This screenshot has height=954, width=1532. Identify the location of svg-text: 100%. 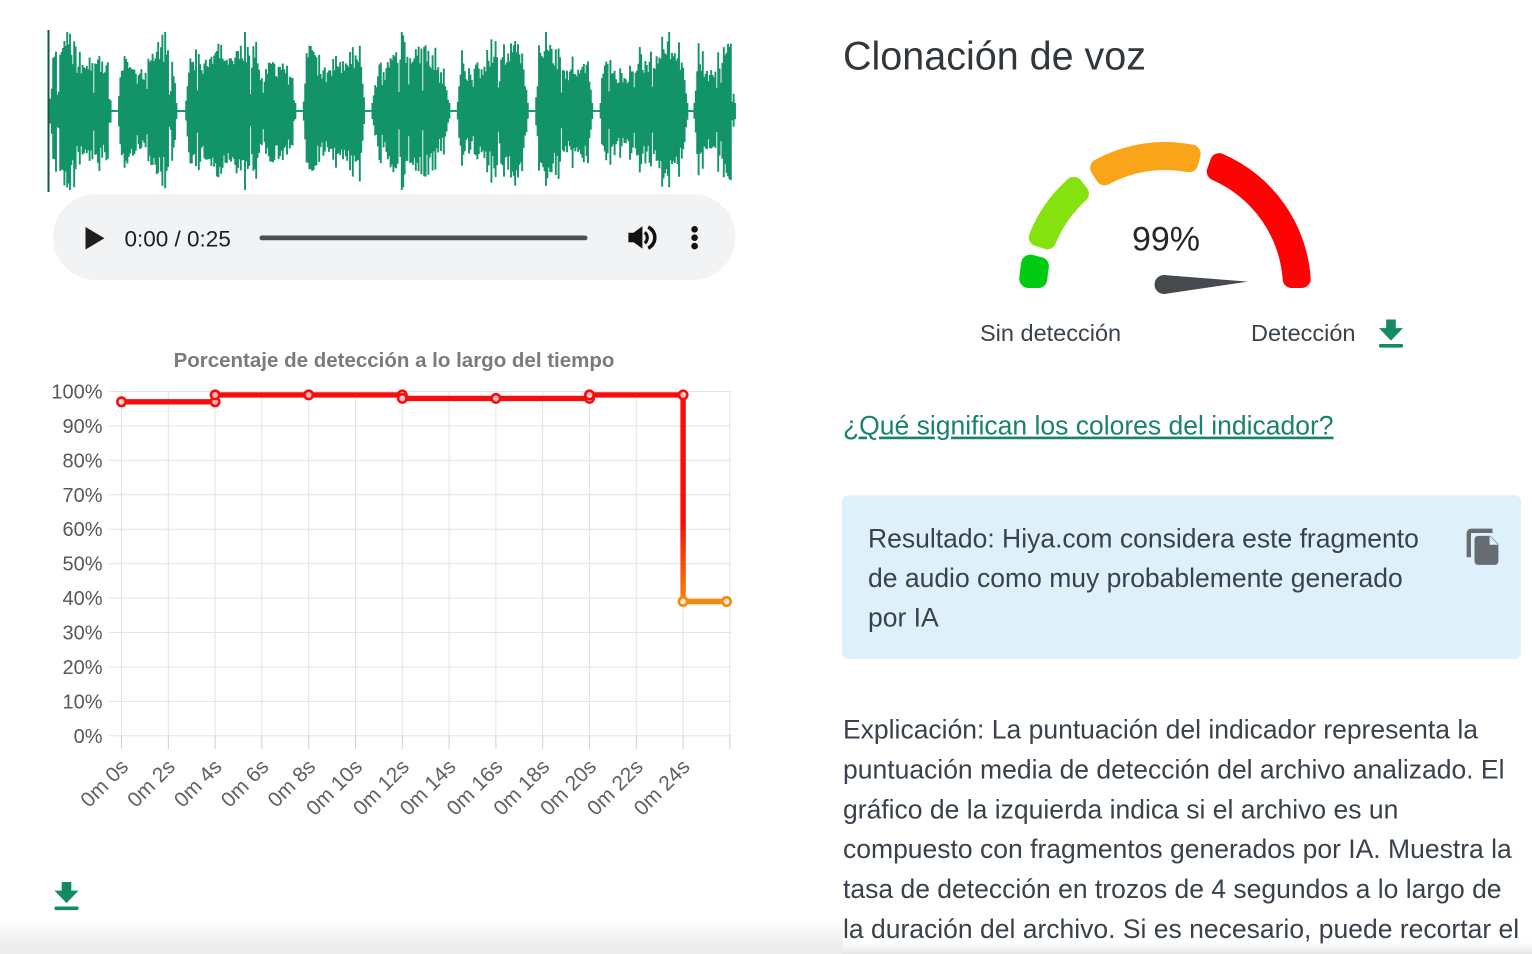
(76, 393).